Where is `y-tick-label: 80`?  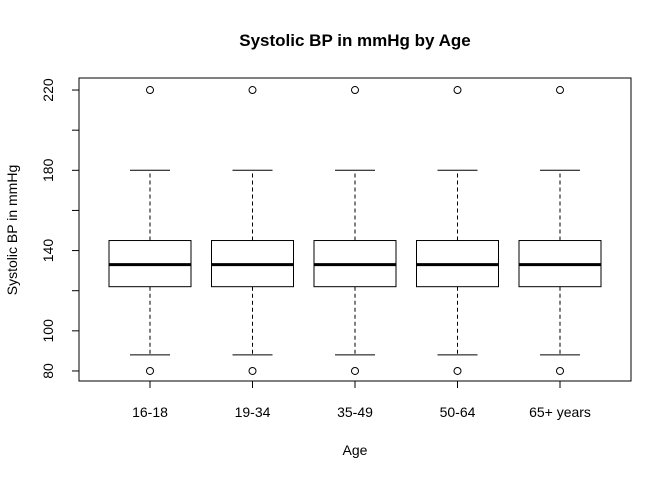
y-tick-label: 80 is located at coordinates (48, 371).